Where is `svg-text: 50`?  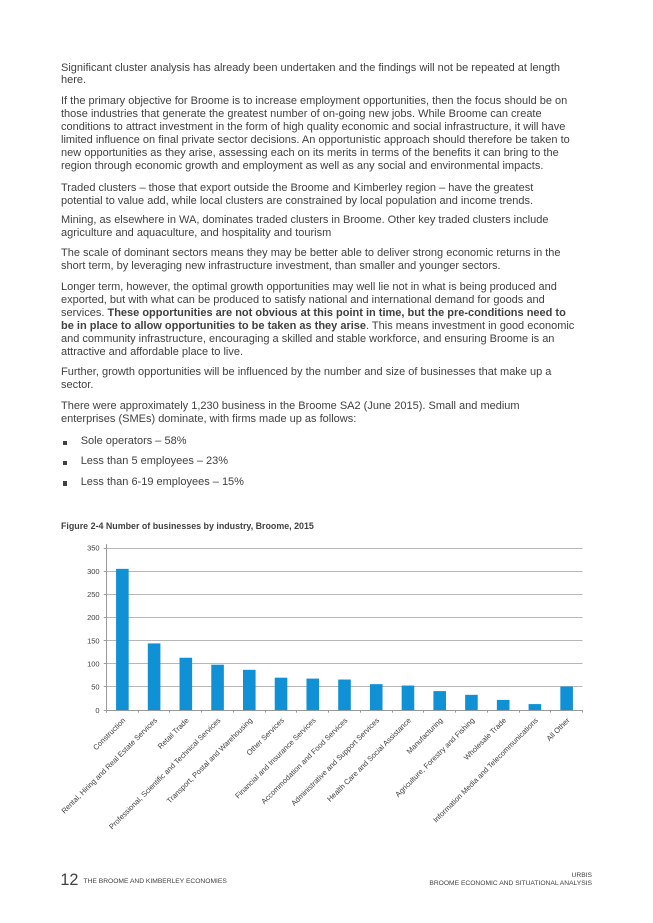 svg-text: 50 is located at coordinates (95, 687).